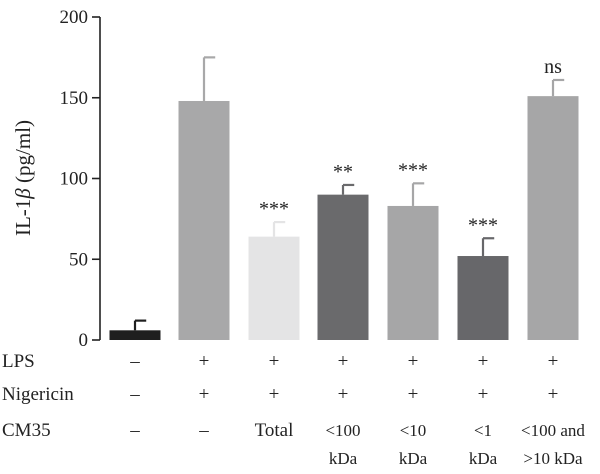 The width and height of the screenshot is (600, 474). I want to click on y-axis-title: IL-1β (pg/ml), so click(23, 178).